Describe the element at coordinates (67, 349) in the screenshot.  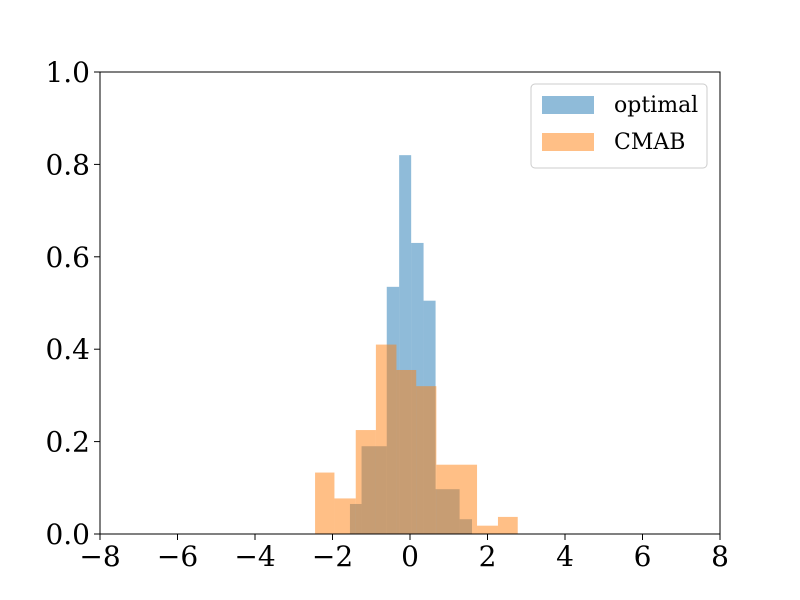
I see `y-tick-label: 0.4` at that location.